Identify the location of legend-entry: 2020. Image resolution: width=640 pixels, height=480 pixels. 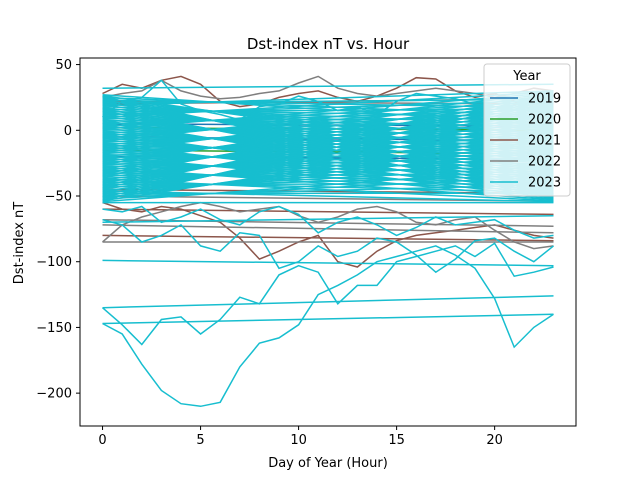
(544, 120).